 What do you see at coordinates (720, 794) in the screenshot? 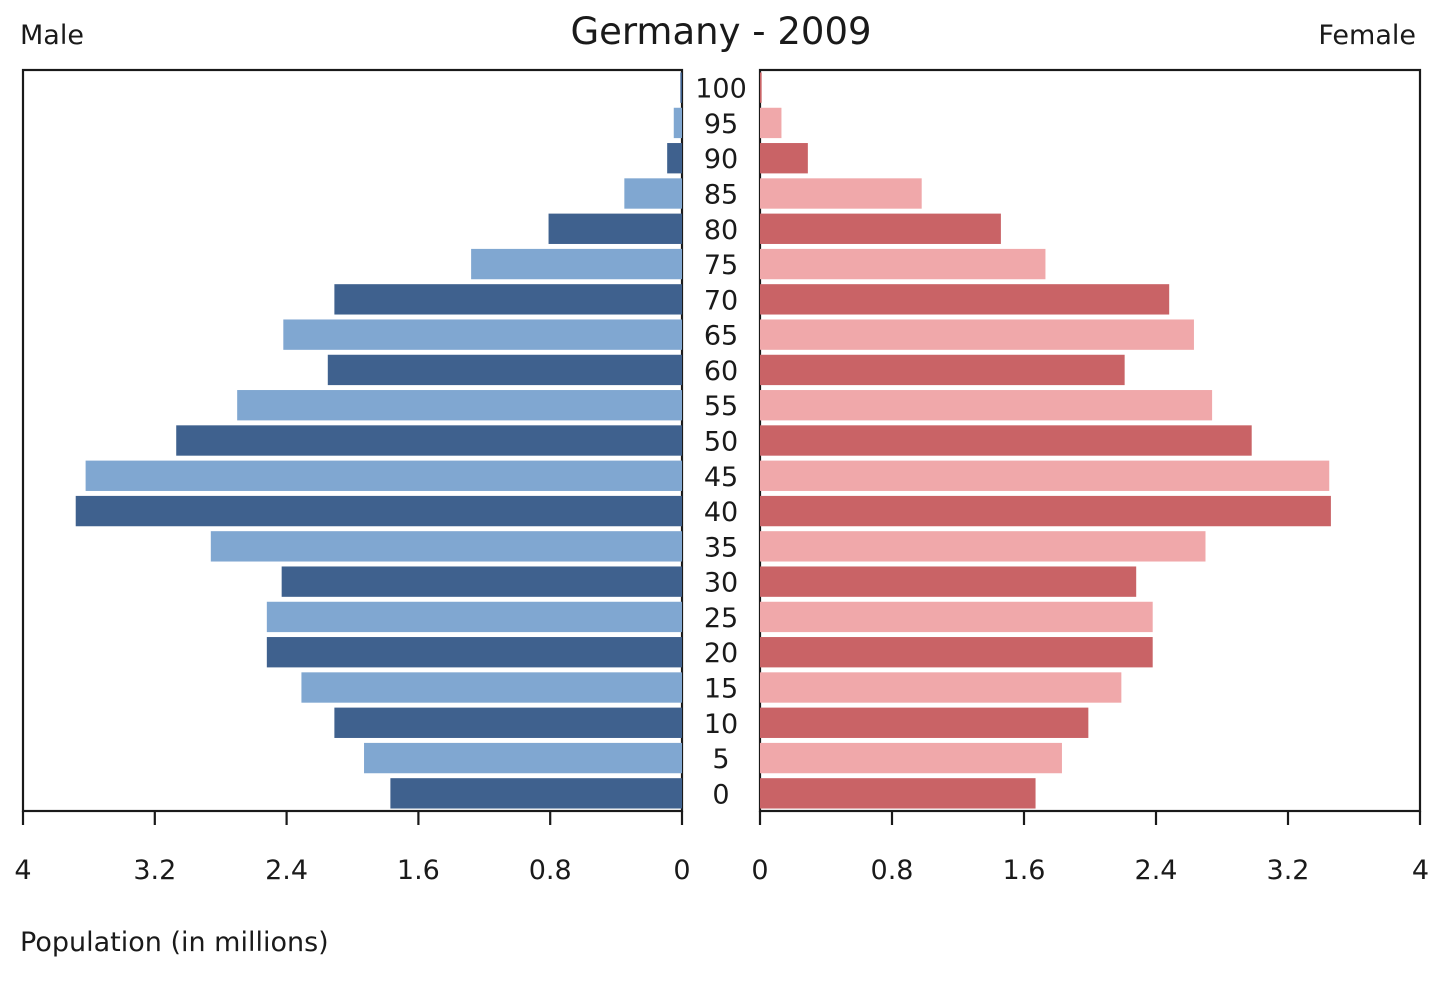
I see `age-label-0: 0` at bounding box center [720, 794].